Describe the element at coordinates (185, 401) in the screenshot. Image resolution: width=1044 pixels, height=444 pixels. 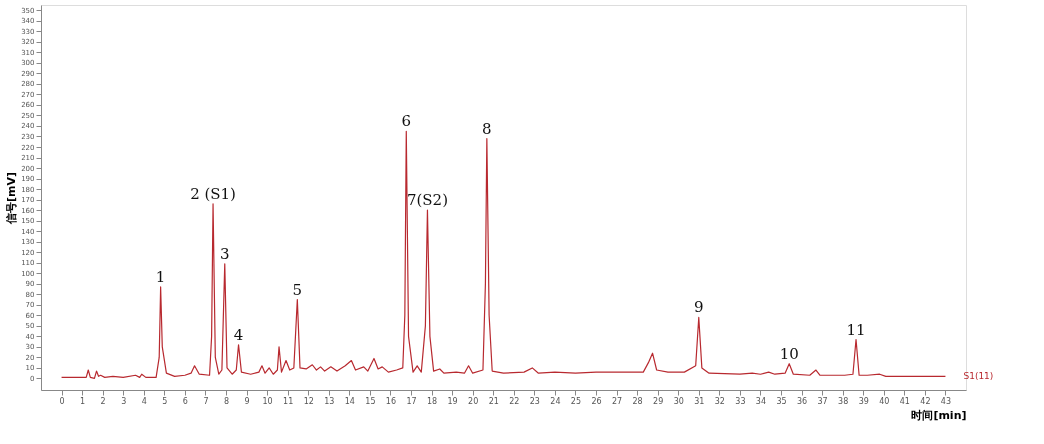
I see `x-tick-label: 6` at that location.